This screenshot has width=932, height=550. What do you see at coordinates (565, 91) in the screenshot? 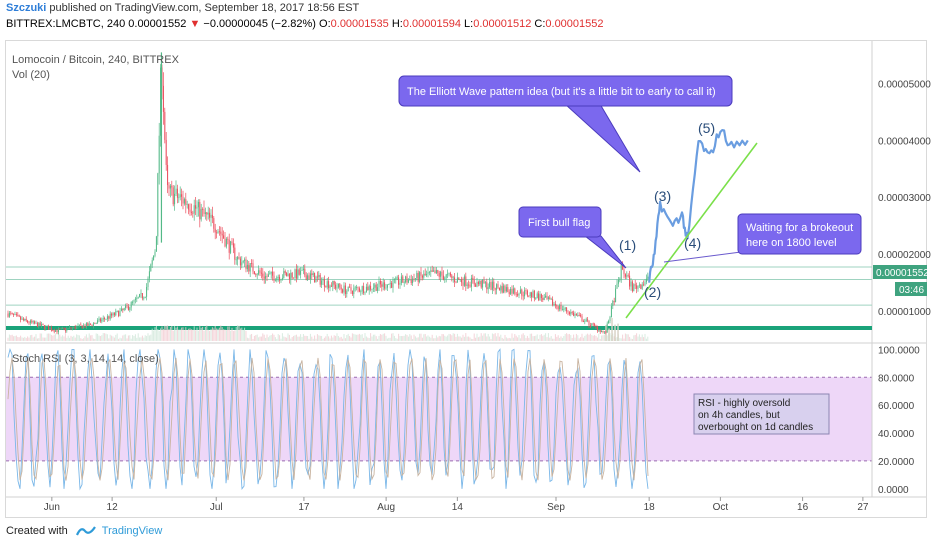
I see `elliott-callout` at bounding box center [565, 91].